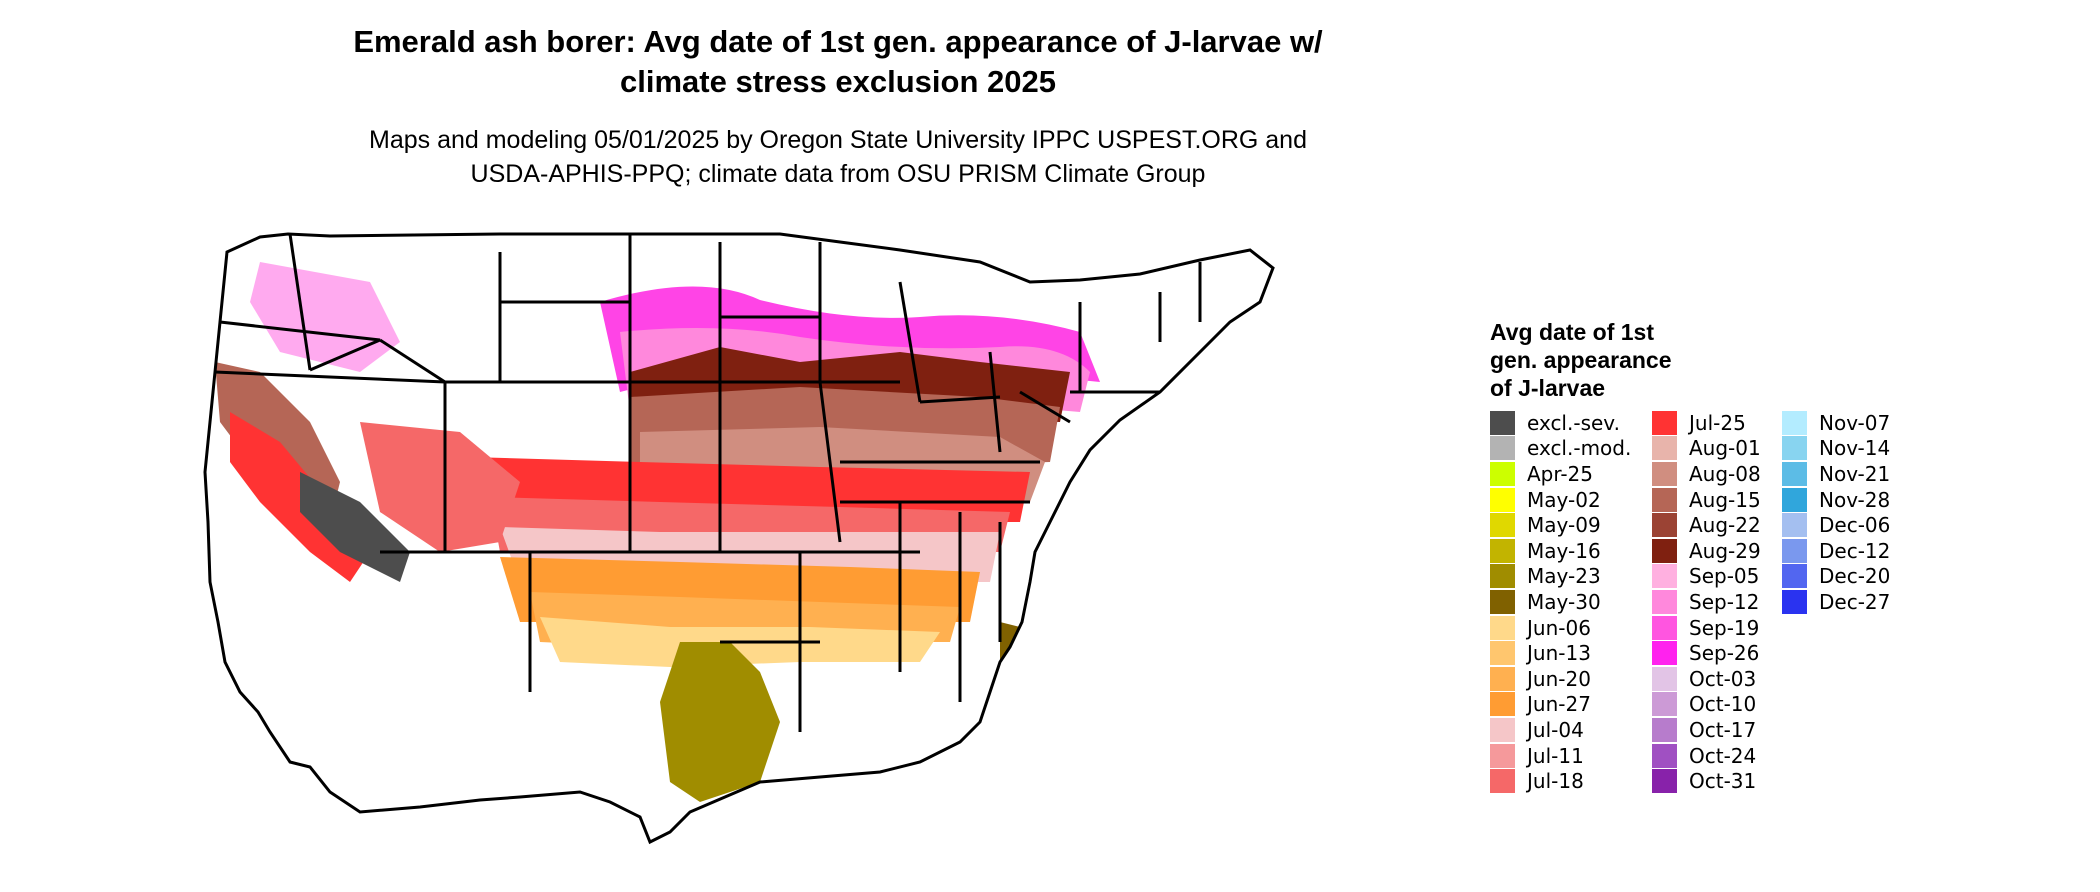  I want to click on legend-label: Nov-28, so click(1855, 499).